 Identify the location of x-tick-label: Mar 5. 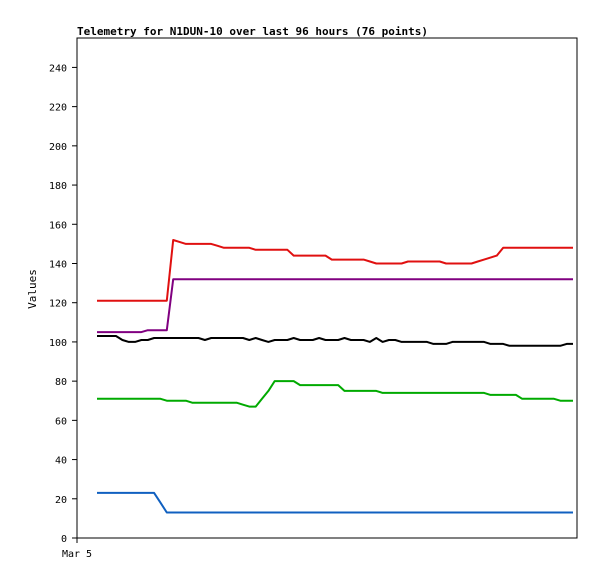
(77, 554).